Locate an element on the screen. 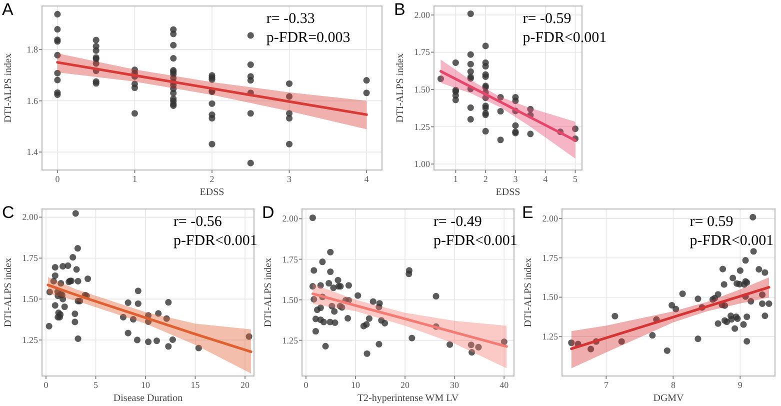 The height and width of the screenshot is (406, 781). x-axis-title: DGMV is located at coordinates (669, 398).